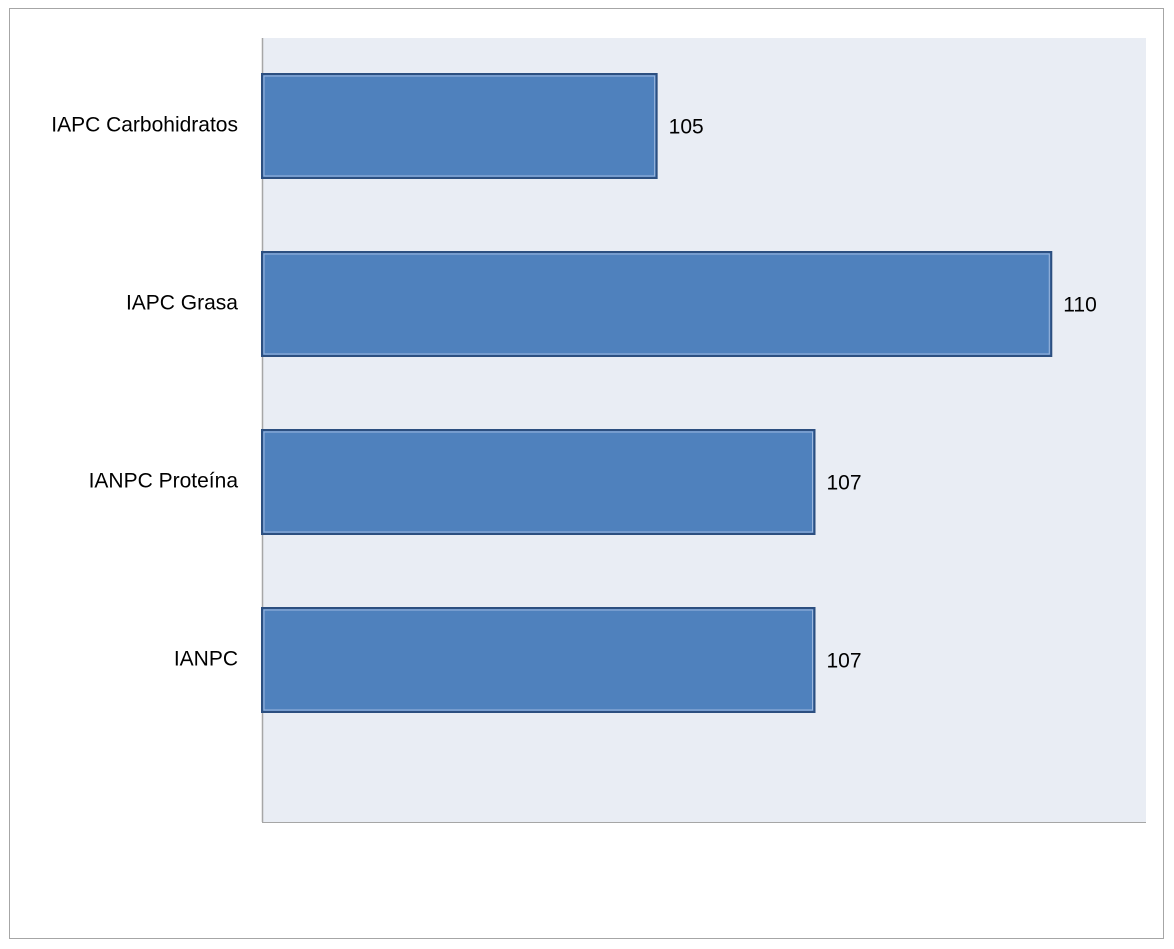 The width and height of the screenshot is (1174, 949). I want to click on data-label-3: 107, so click(844, 483).